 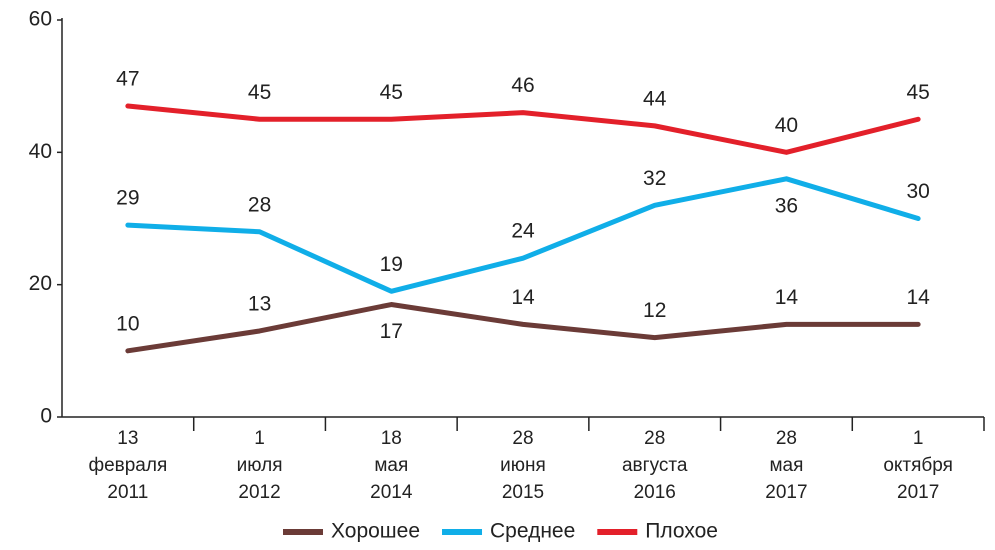 I want to click on x-tick-label: 2014, so click(x=391, y=492).